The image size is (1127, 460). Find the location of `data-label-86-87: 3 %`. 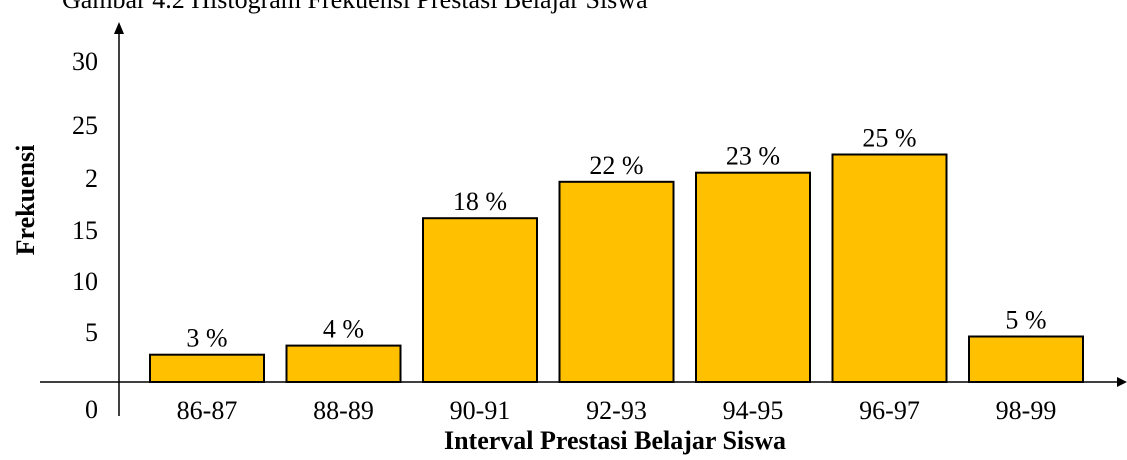

data-label-86-87: 3 % is located at coordinates (206, 338).